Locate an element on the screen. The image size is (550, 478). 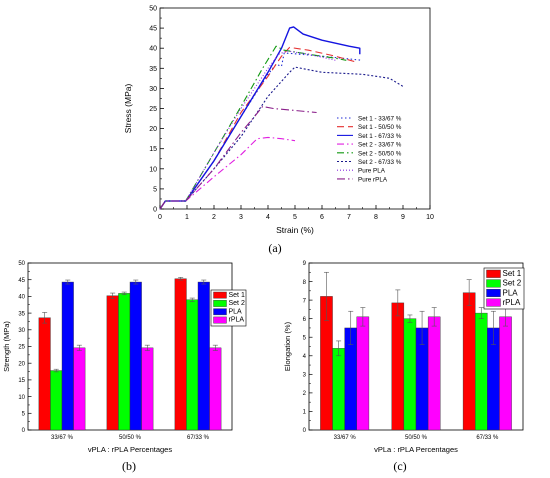
x-tick-label: 0 is located at coordinates (160, 217).